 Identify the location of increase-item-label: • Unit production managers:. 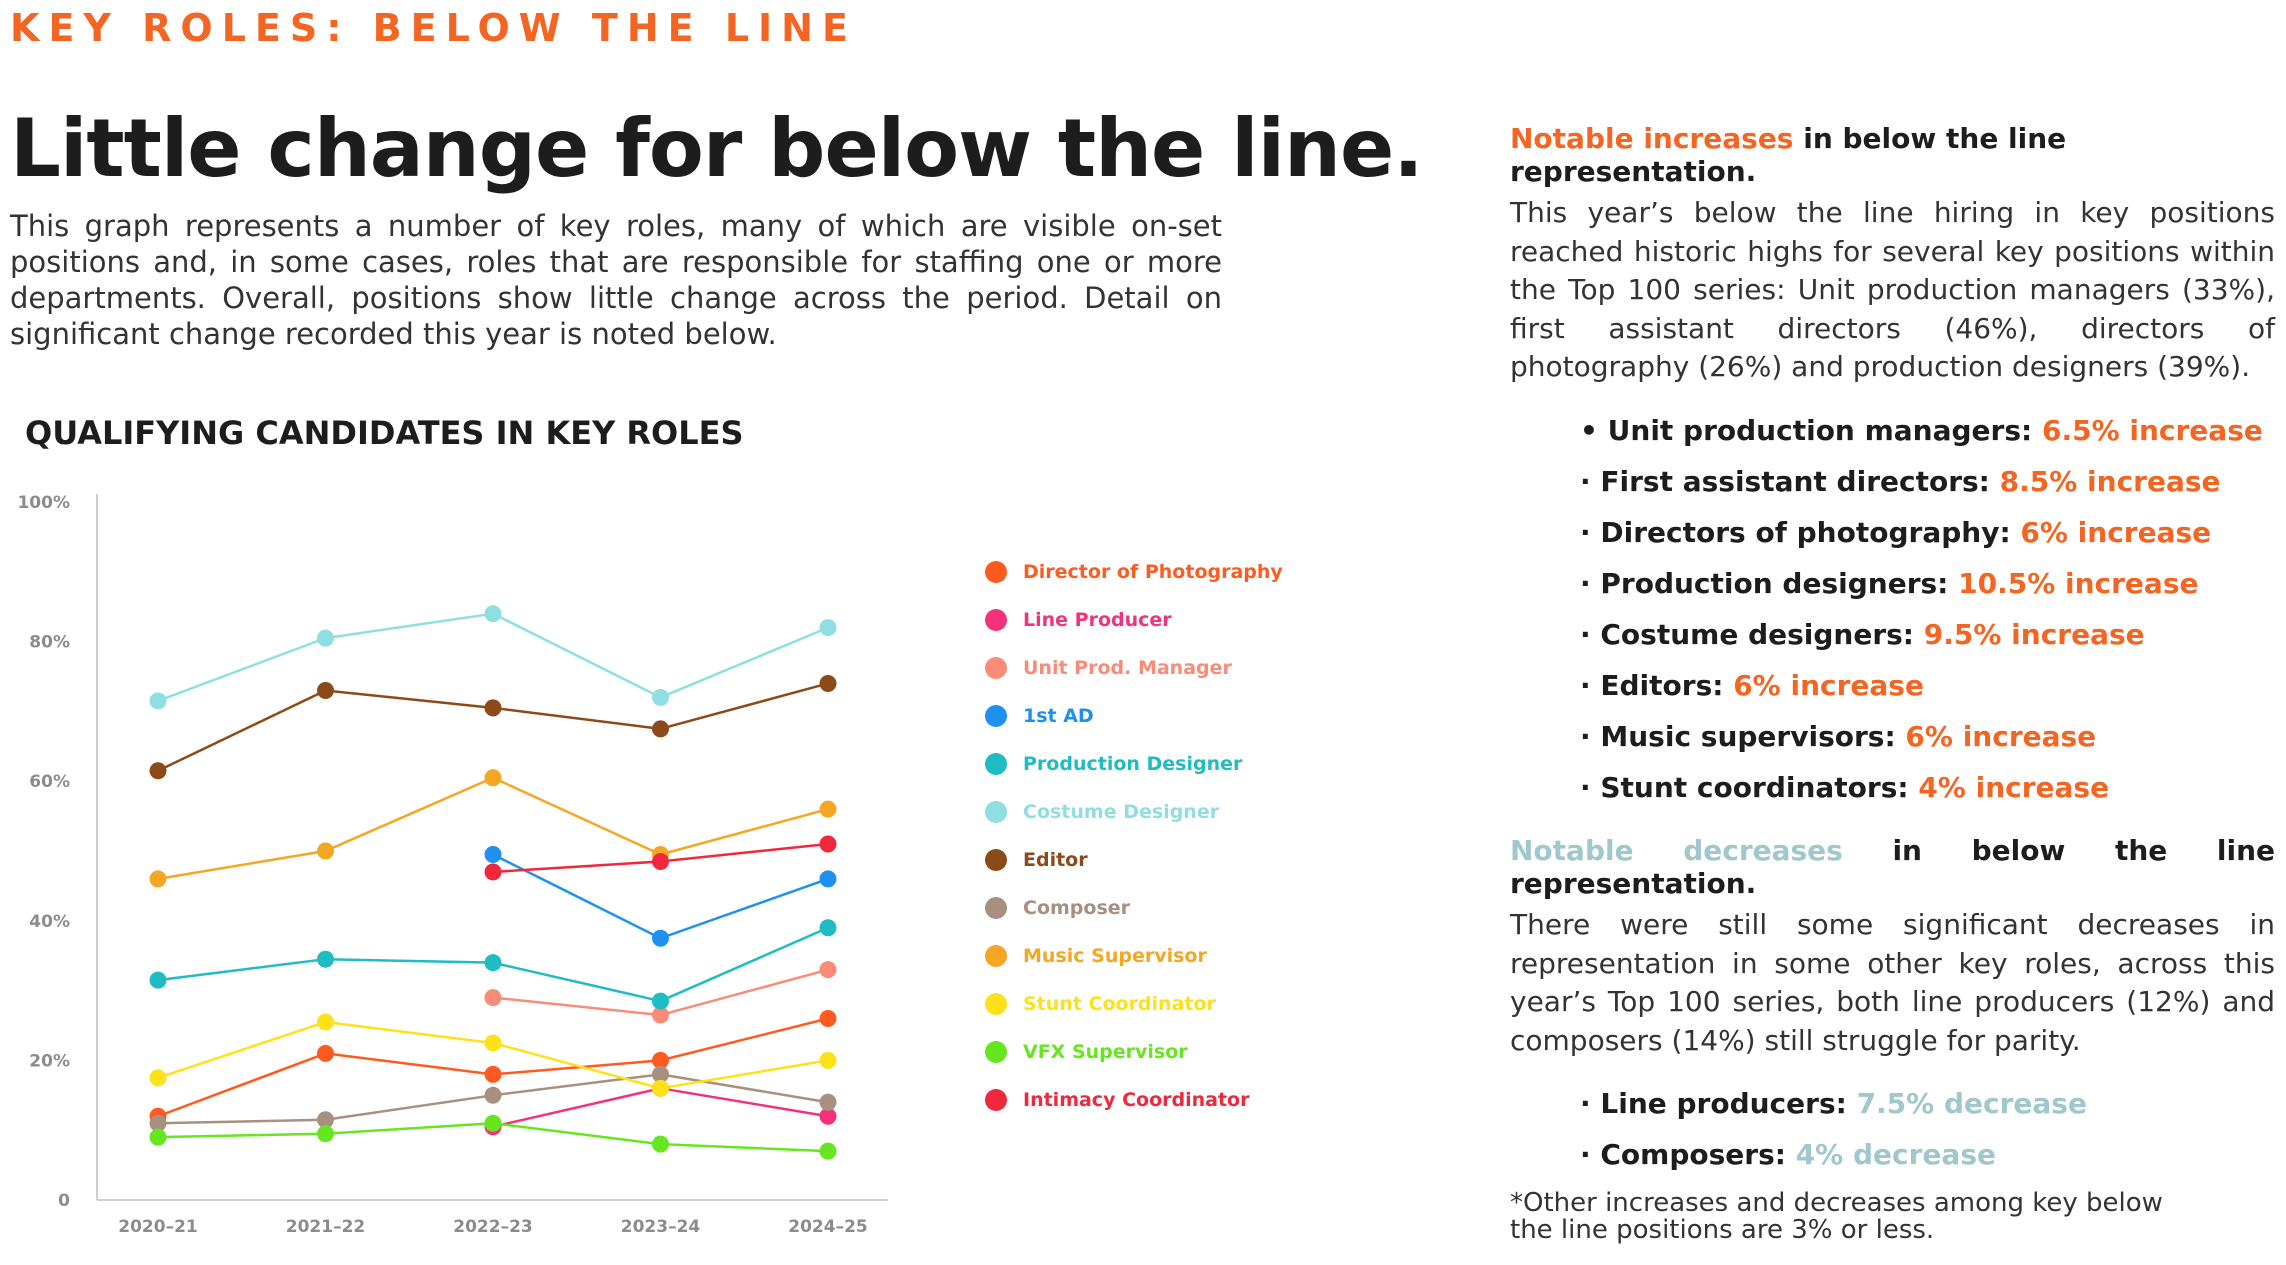
(1811, 430).